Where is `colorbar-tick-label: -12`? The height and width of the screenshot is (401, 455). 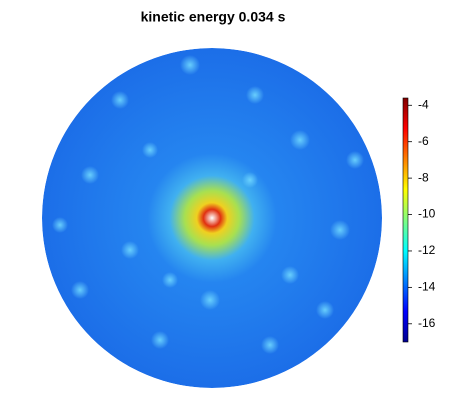 colorbar-tick-label: -12 is located at coordinates (427, 250).